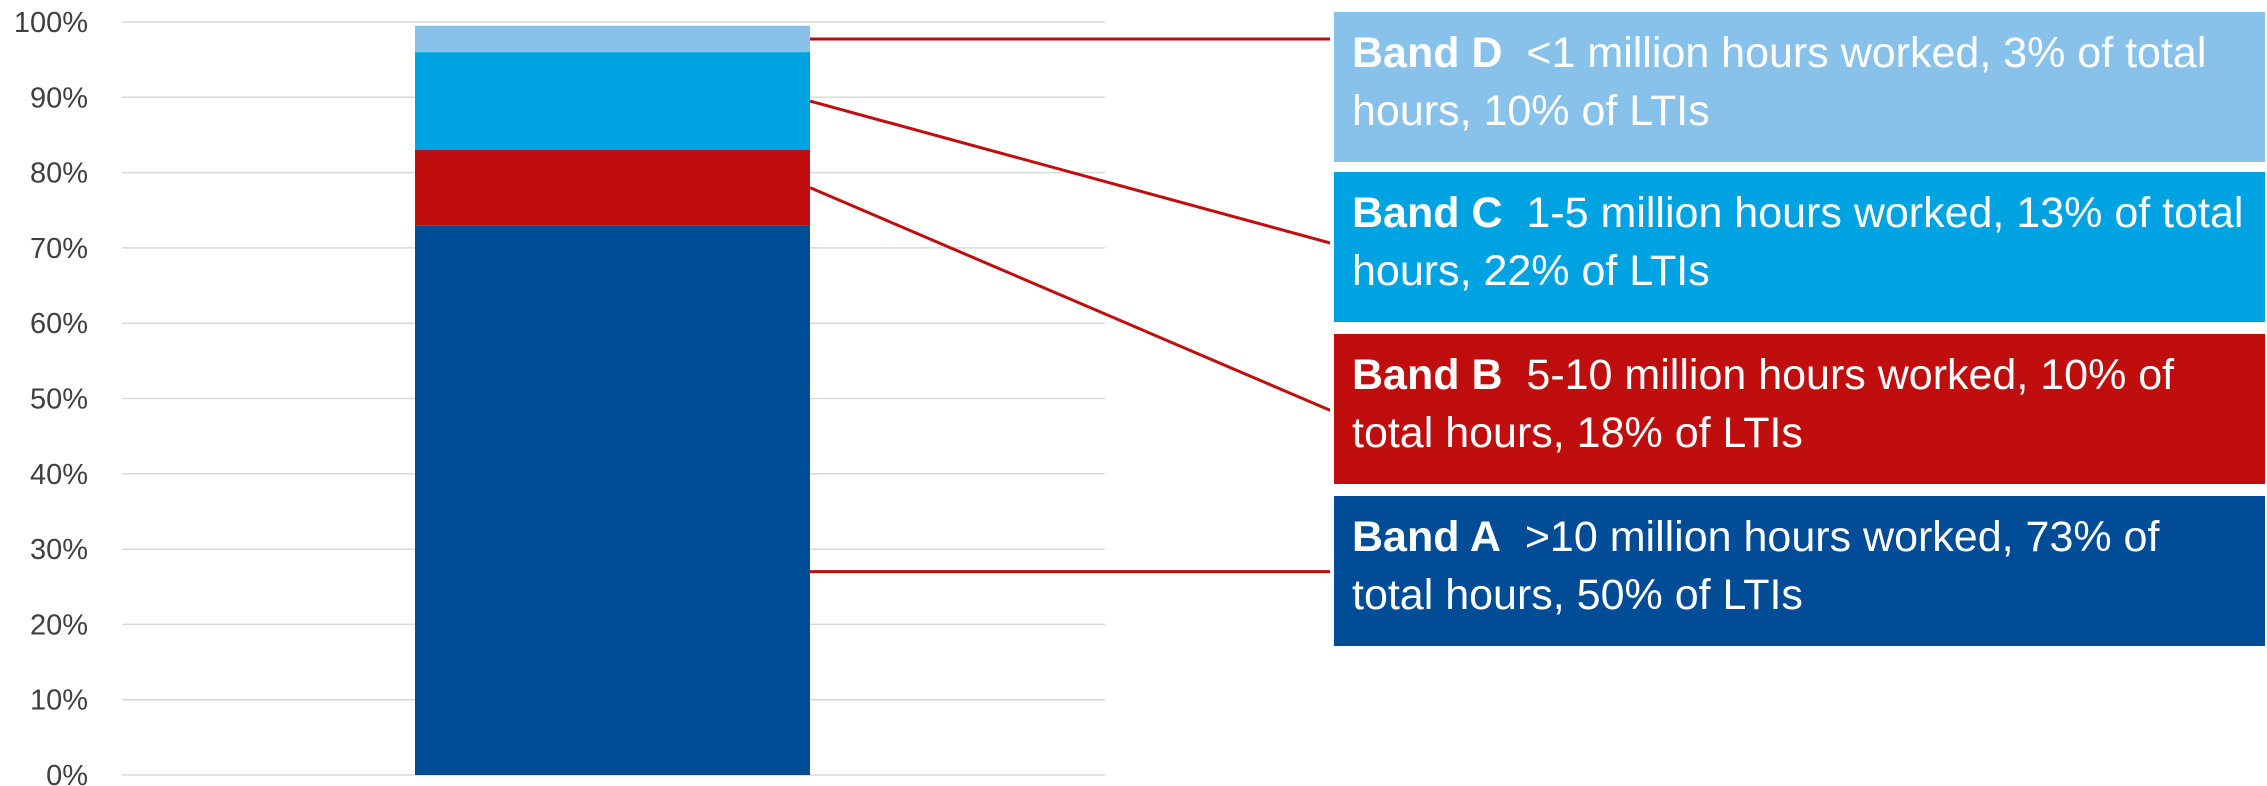  I want to click on y-tick-label: 70%, so click(59, 249).